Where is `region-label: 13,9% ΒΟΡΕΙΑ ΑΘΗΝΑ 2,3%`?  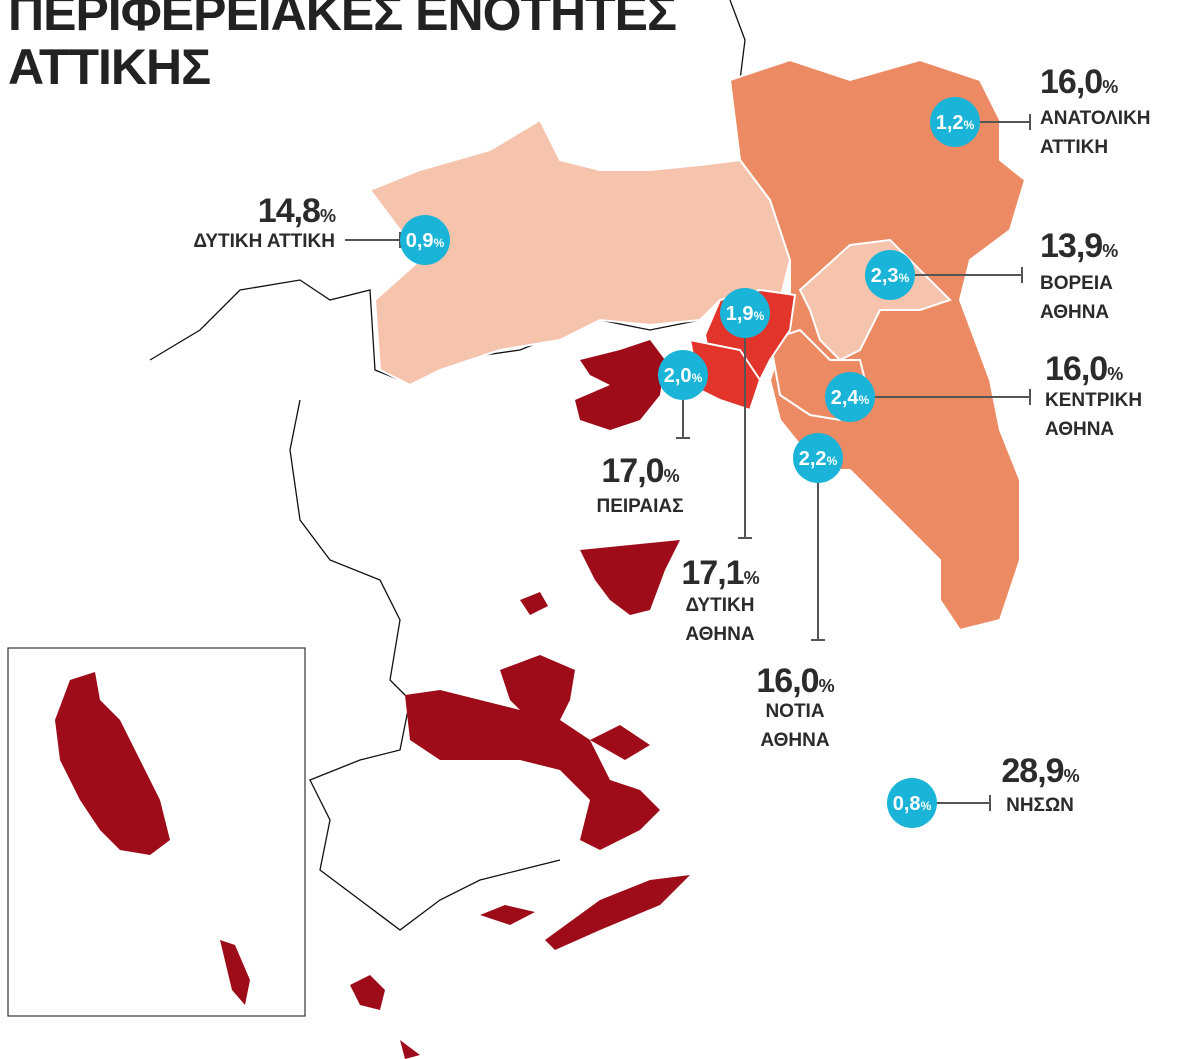 region-label: 13,9% ΒΟΡΕΙΑ ΑΘΗΝΑ 2,3% is located at coordinates (992, 275).